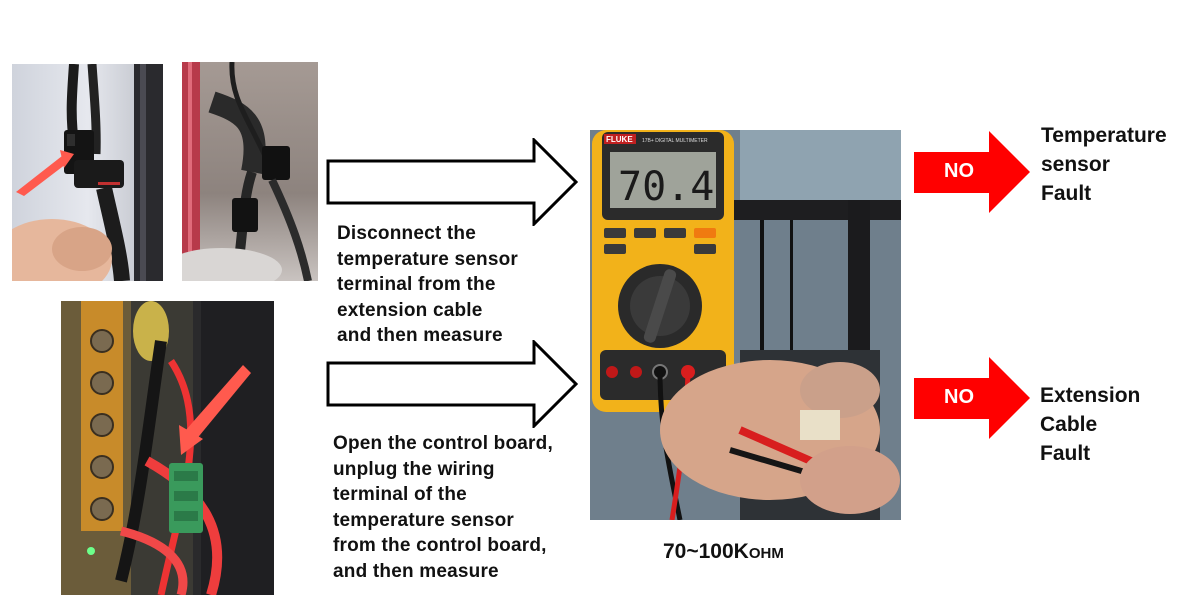 This screenshot has height=609, width=1197. What do you see at coordinates (675, 141) in the screenshot?
I see `multimeter-model: 17B+ DIGITAL MULTIMETER` at bounding box center [675, 141].